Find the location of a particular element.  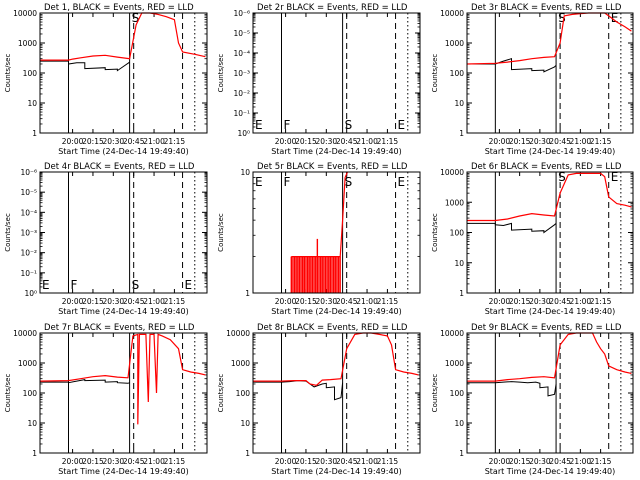

y-tick-label: 10⁰ is located at coordinates (243, 133).